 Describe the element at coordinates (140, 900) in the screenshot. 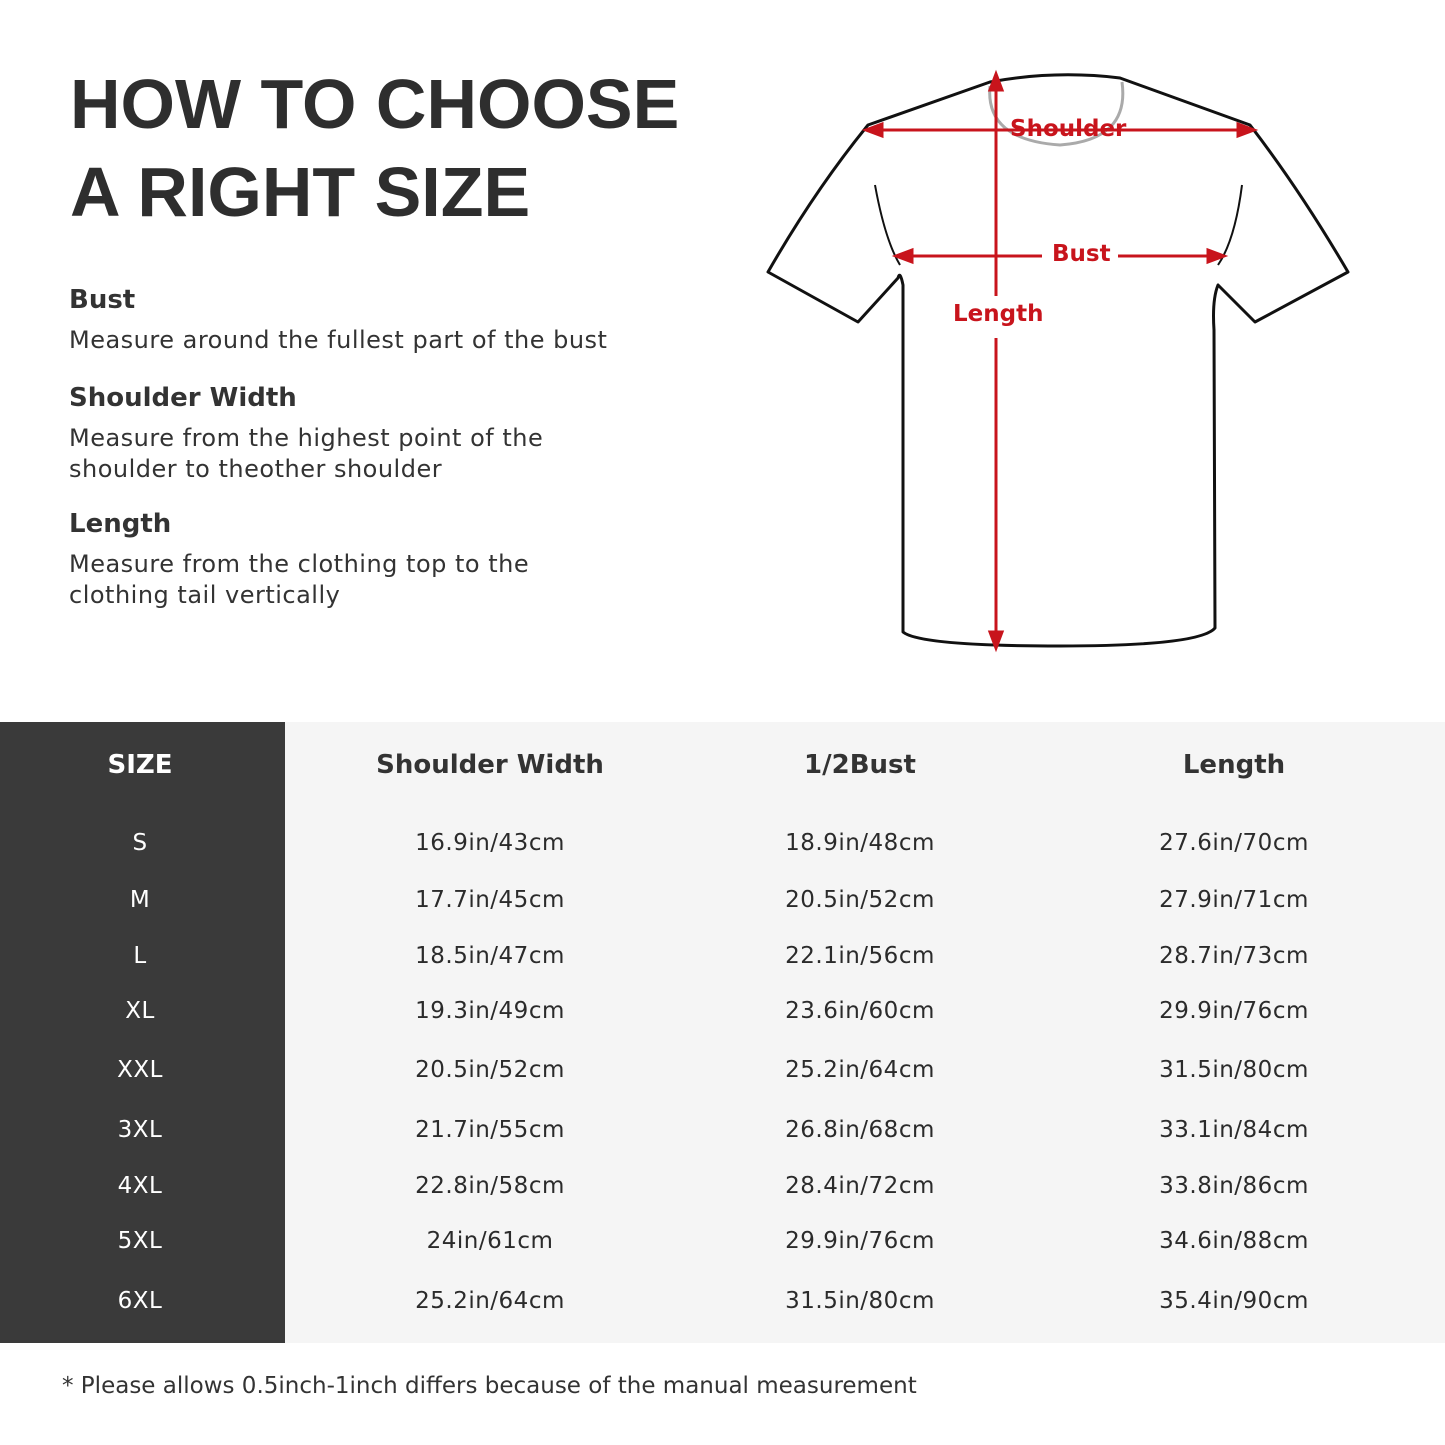

I see `cell-size: M` at that location.